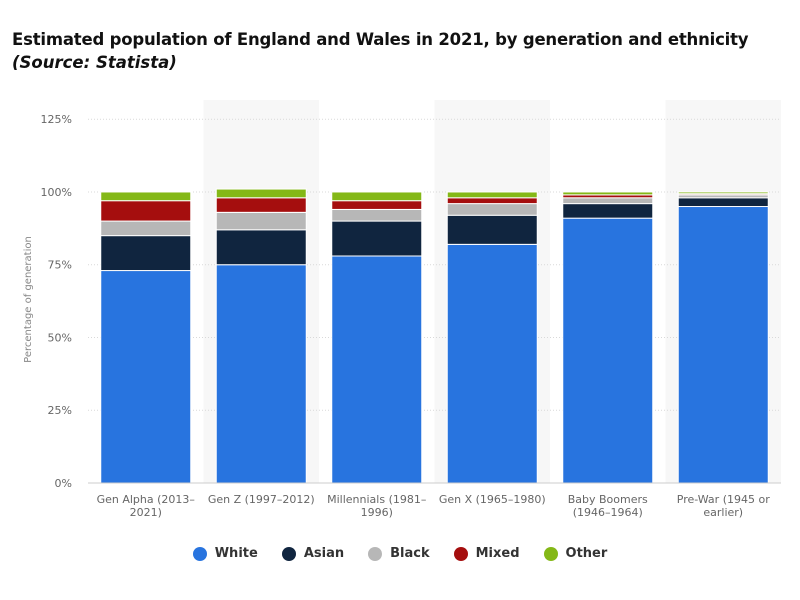  I want to click on x-tick-label: 2021), so click(146, 512).